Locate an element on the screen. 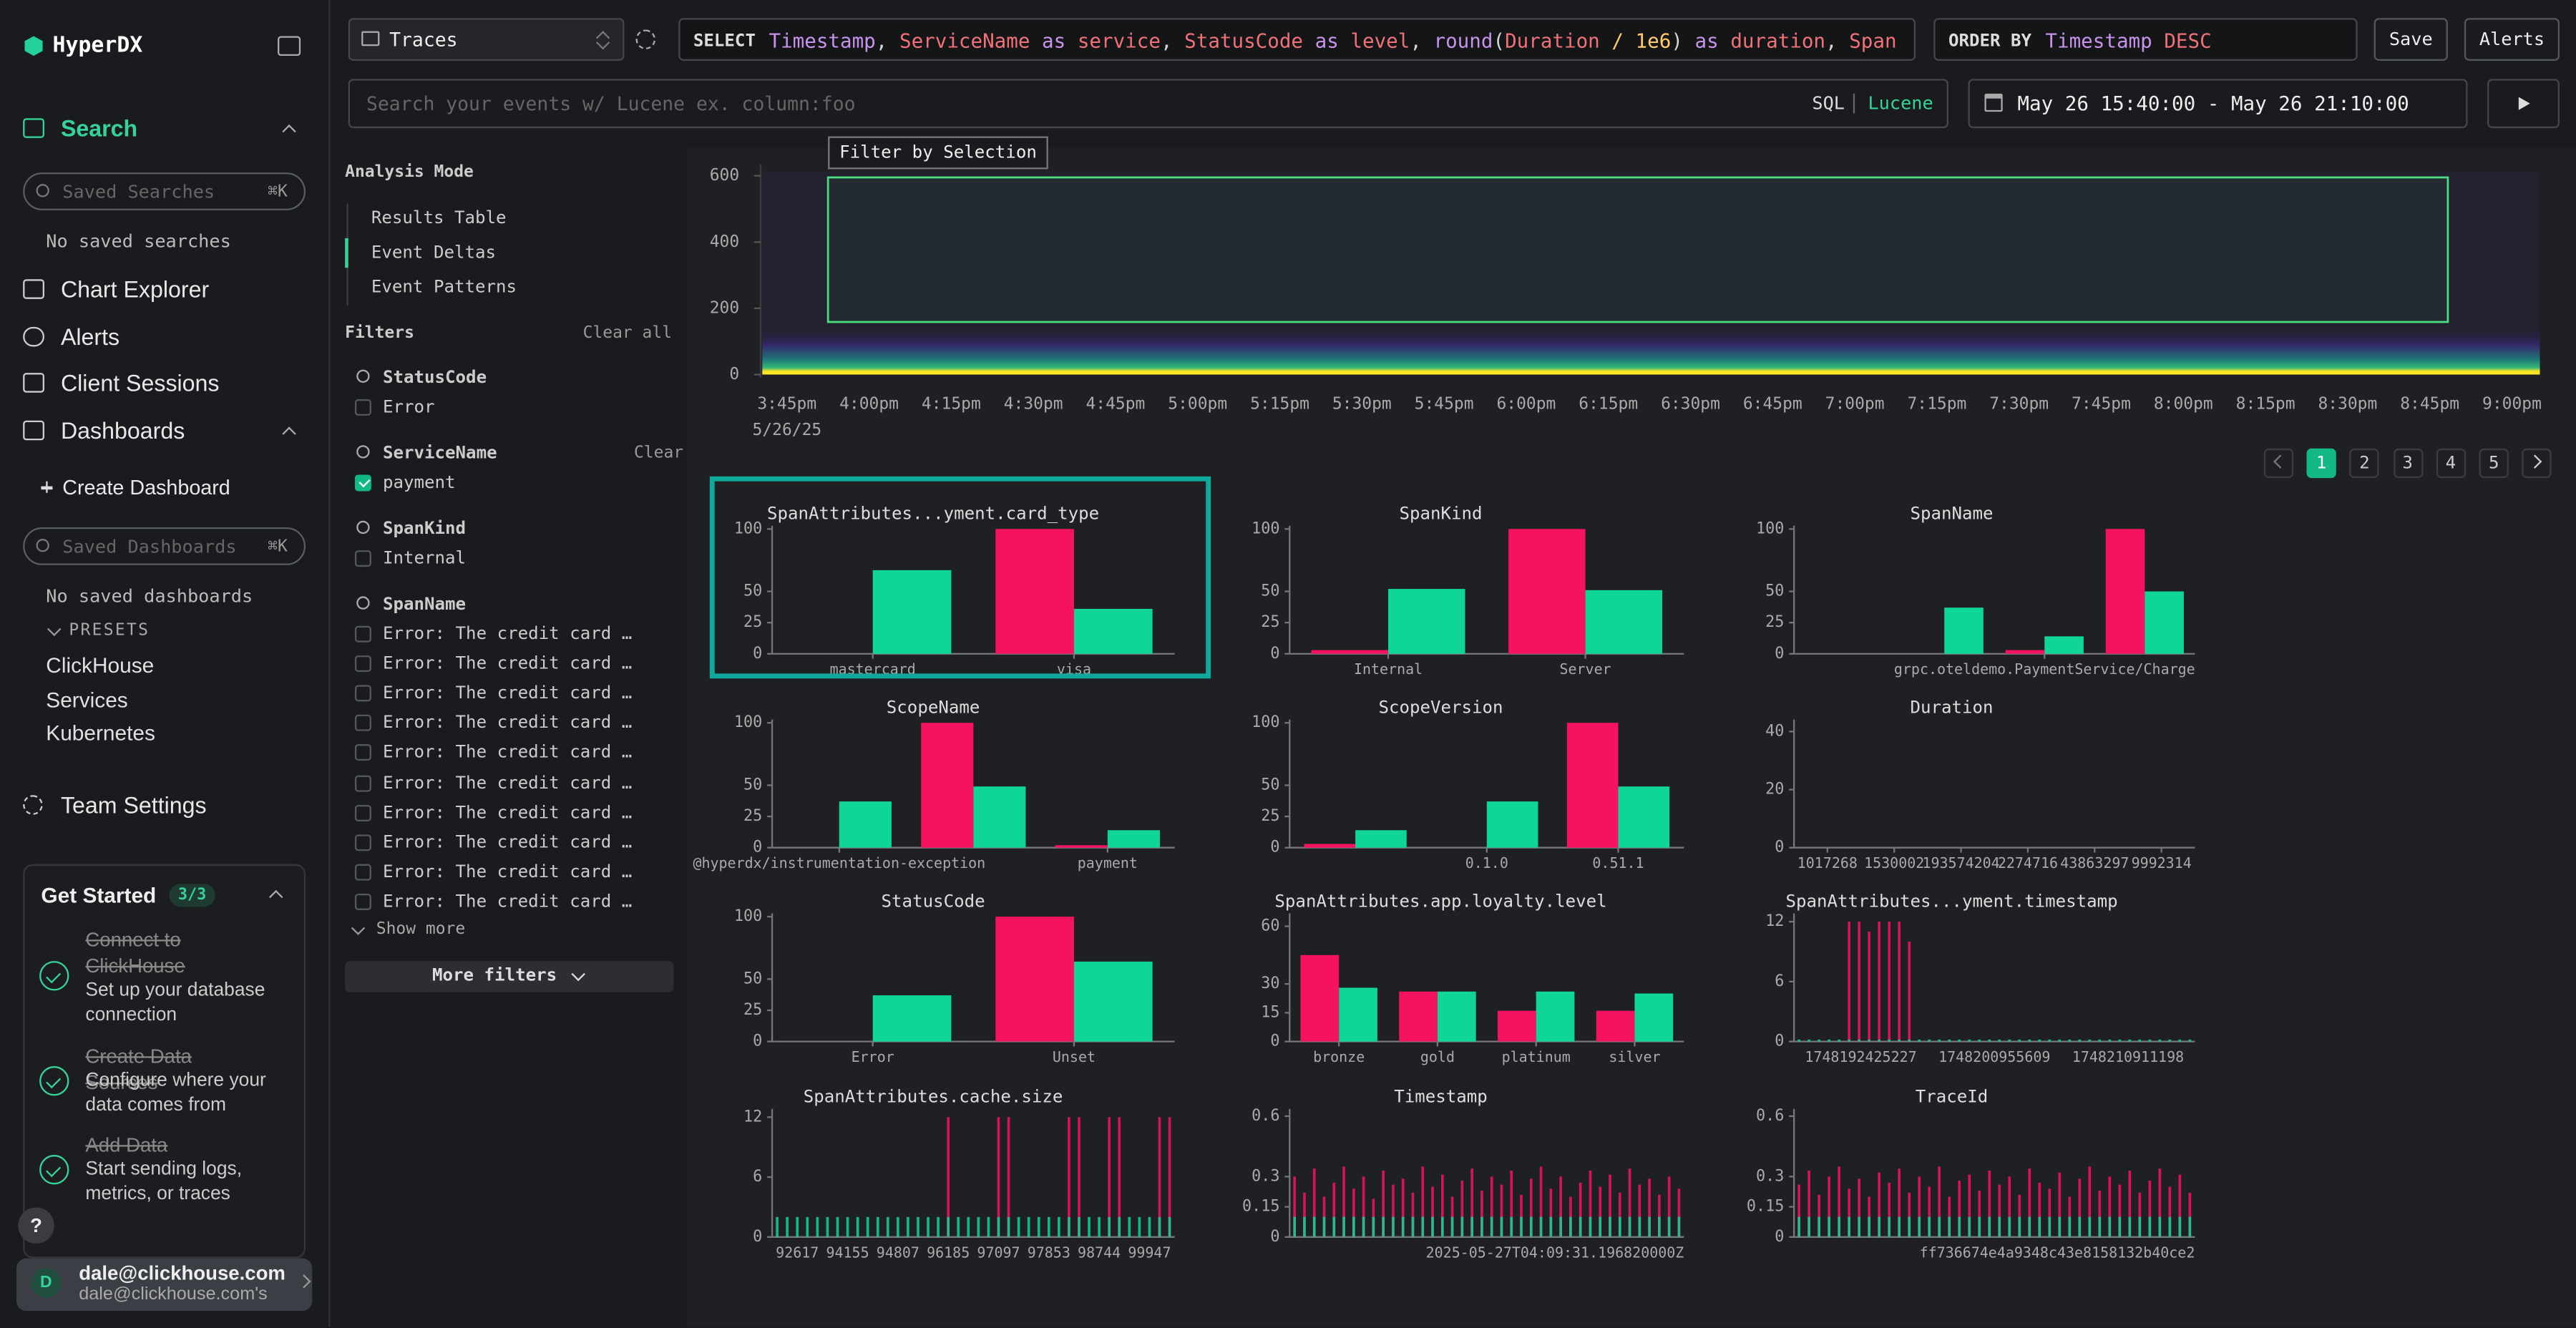 This screenshot has height=1328, width=2576. time-range is located at coordinates (2218, 104).